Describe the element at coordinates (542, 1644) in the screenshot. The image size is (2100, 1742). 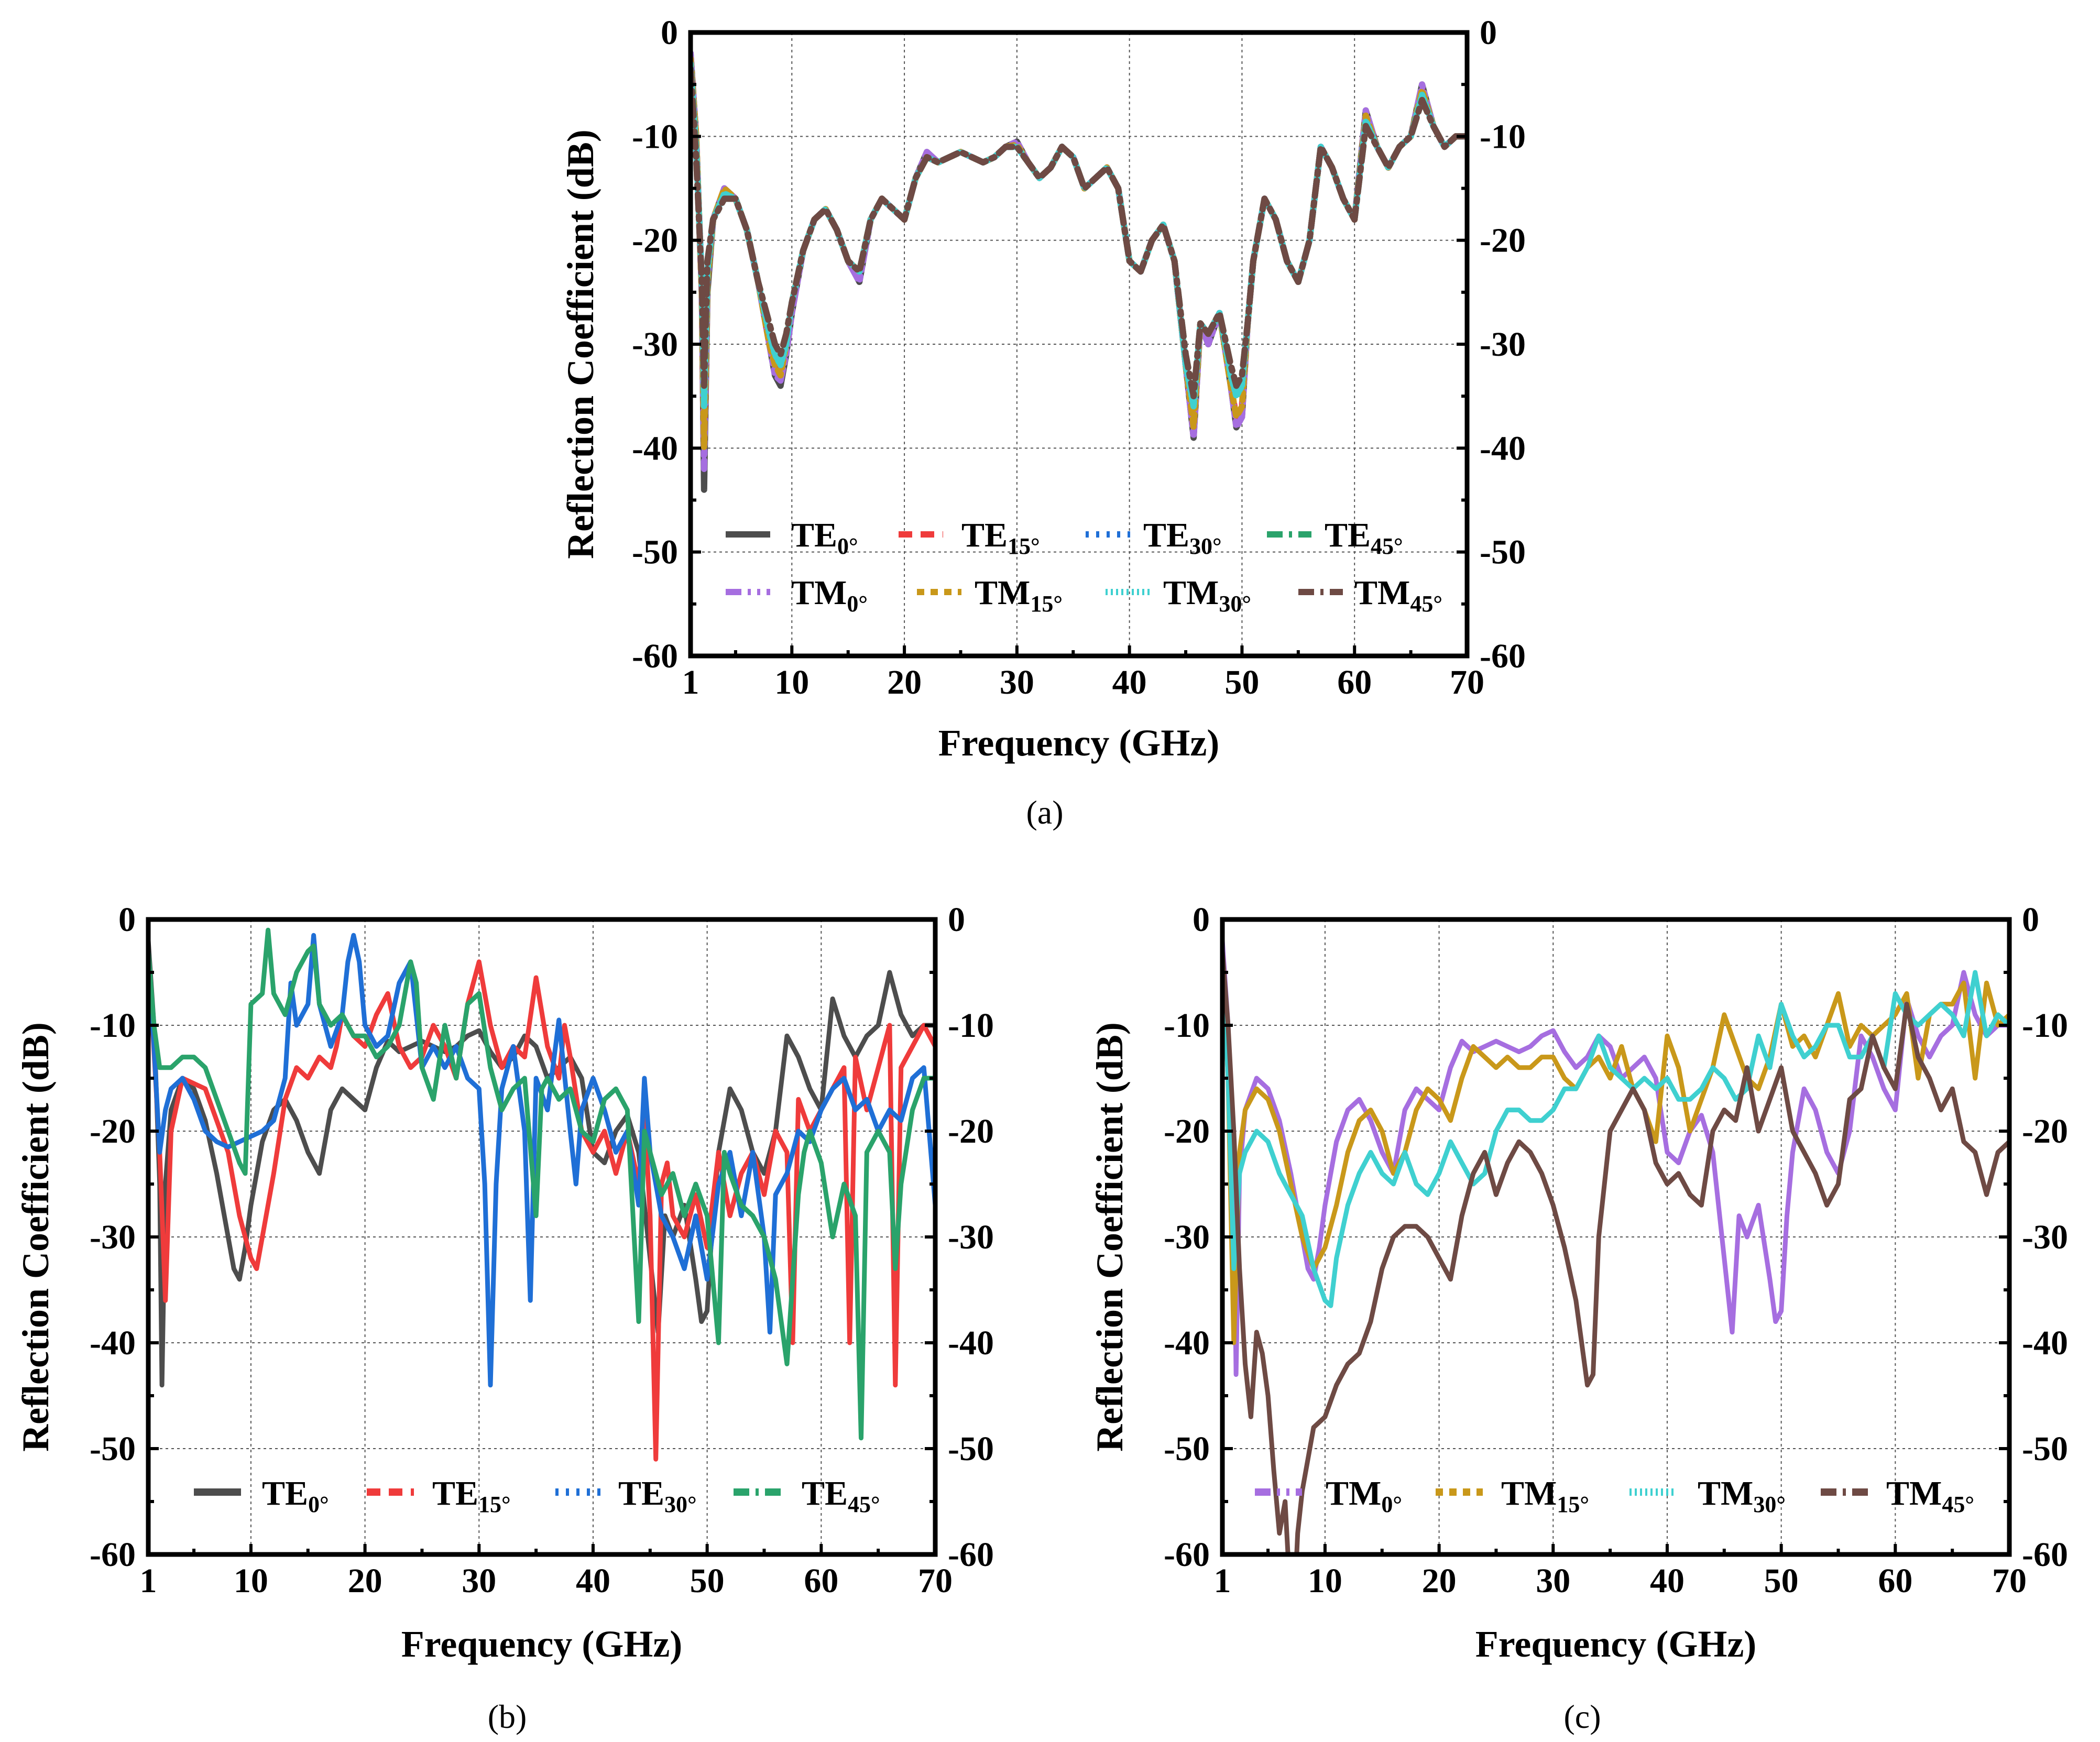
I see `panel-b-x-axis-title: Frequency (GHz)` at that location.